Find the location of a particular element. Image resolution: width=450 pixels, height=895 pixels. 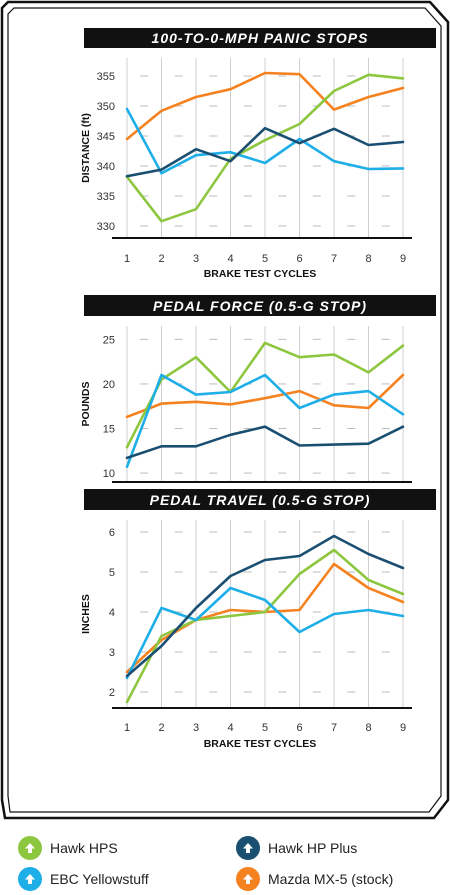

legend-item-hawk-hp-plus: Hawk HP Plus is located at coordinates (296, 848).